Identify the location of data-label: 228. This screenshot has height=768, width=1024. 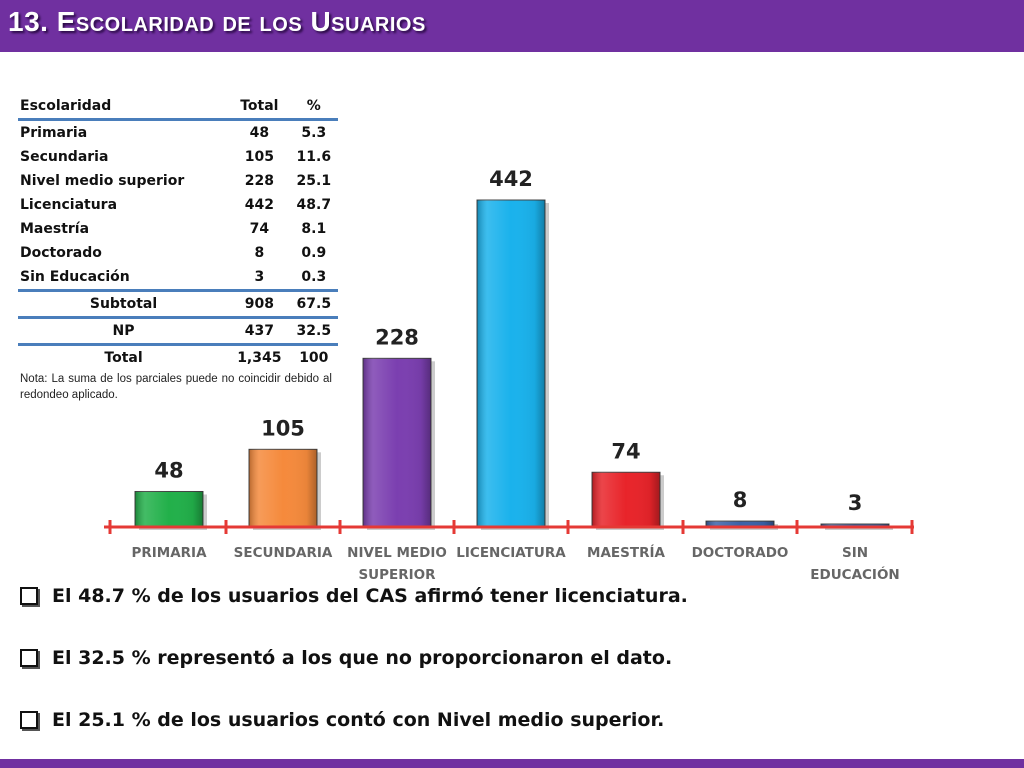
(397, 337).